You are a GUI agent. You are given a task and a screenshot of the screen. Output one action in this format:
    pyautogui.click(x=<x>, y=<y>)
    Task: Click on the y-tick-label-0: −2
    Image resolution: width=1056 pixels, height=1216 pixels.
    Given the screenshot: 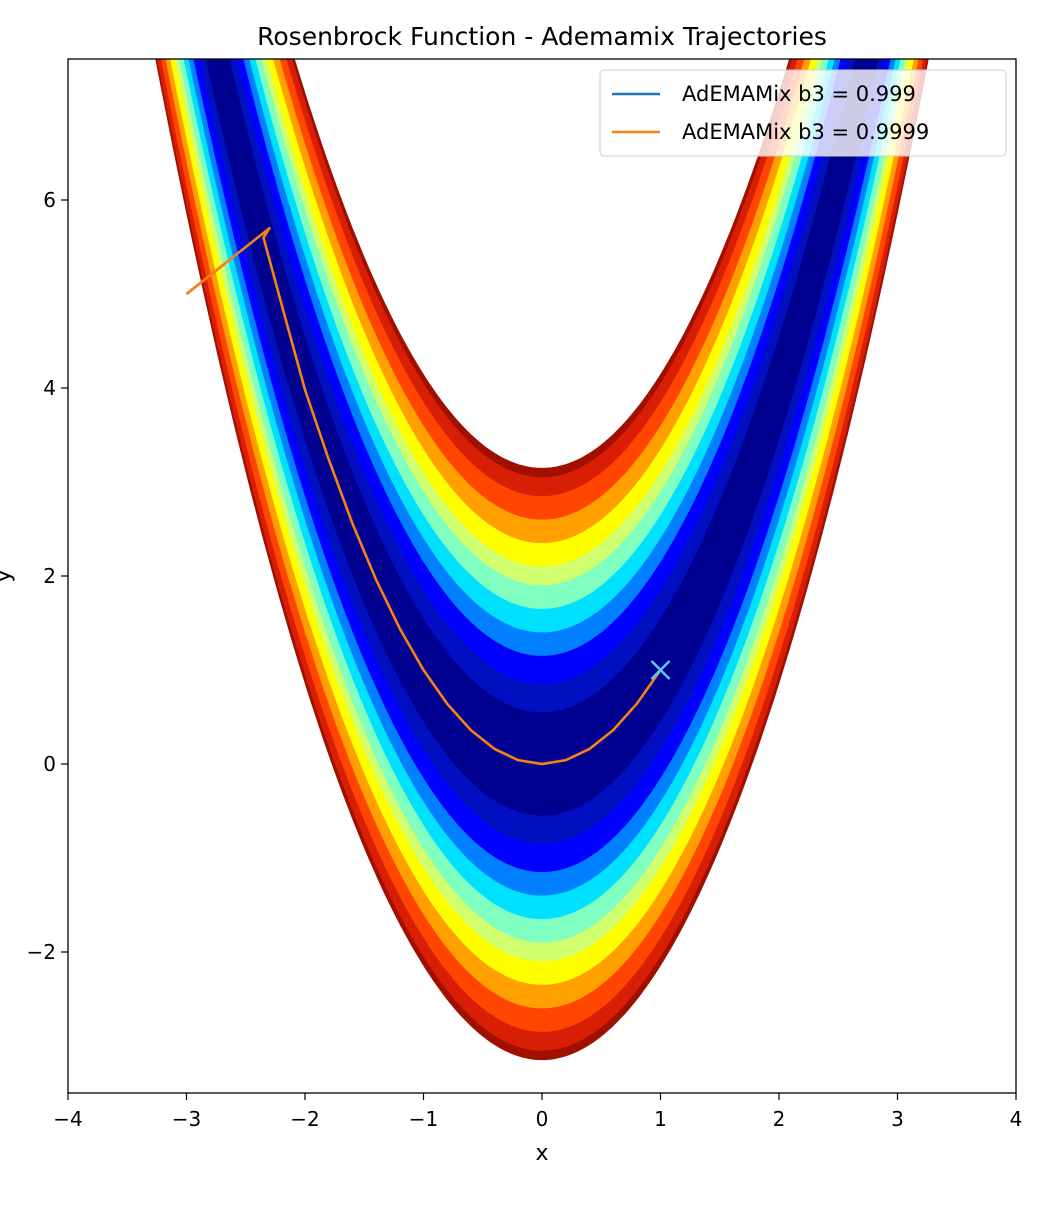 What is the action you would take?
    pyautogui.click(x=41, y=952)
    